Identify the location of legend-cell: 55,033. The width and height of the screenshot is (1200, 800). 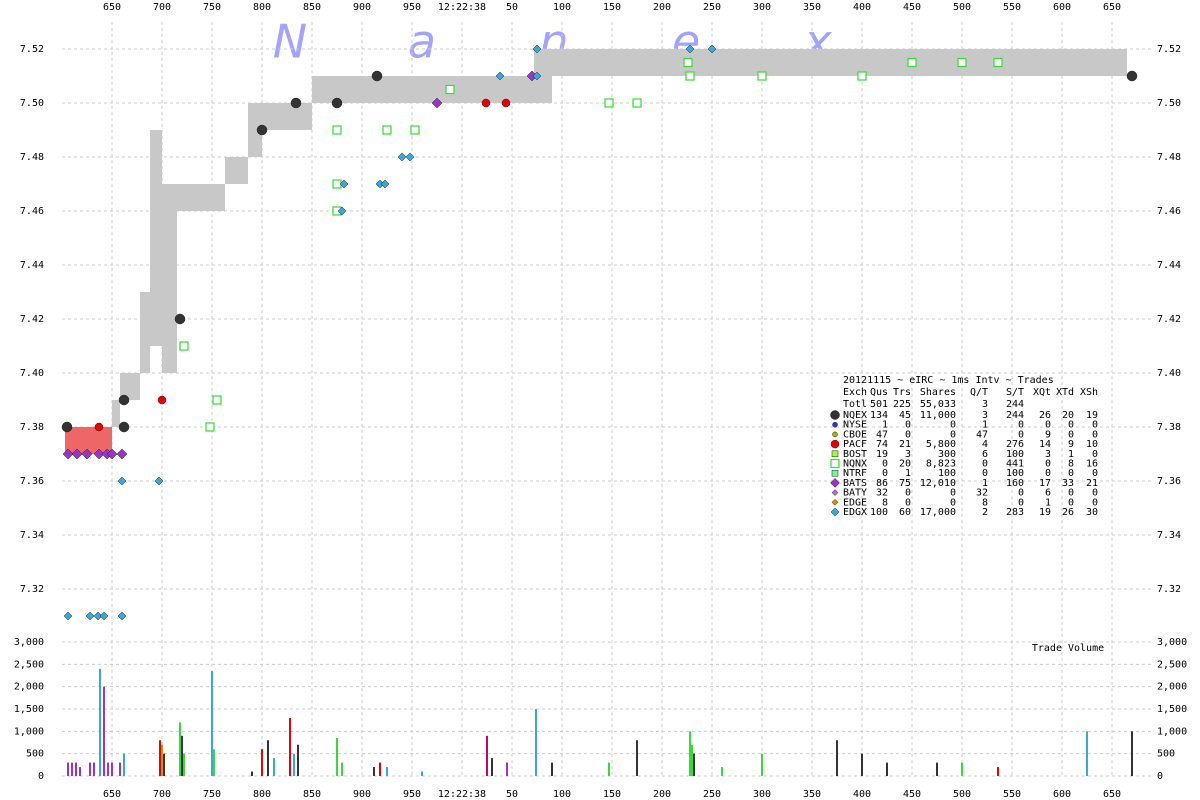
(938, 404).